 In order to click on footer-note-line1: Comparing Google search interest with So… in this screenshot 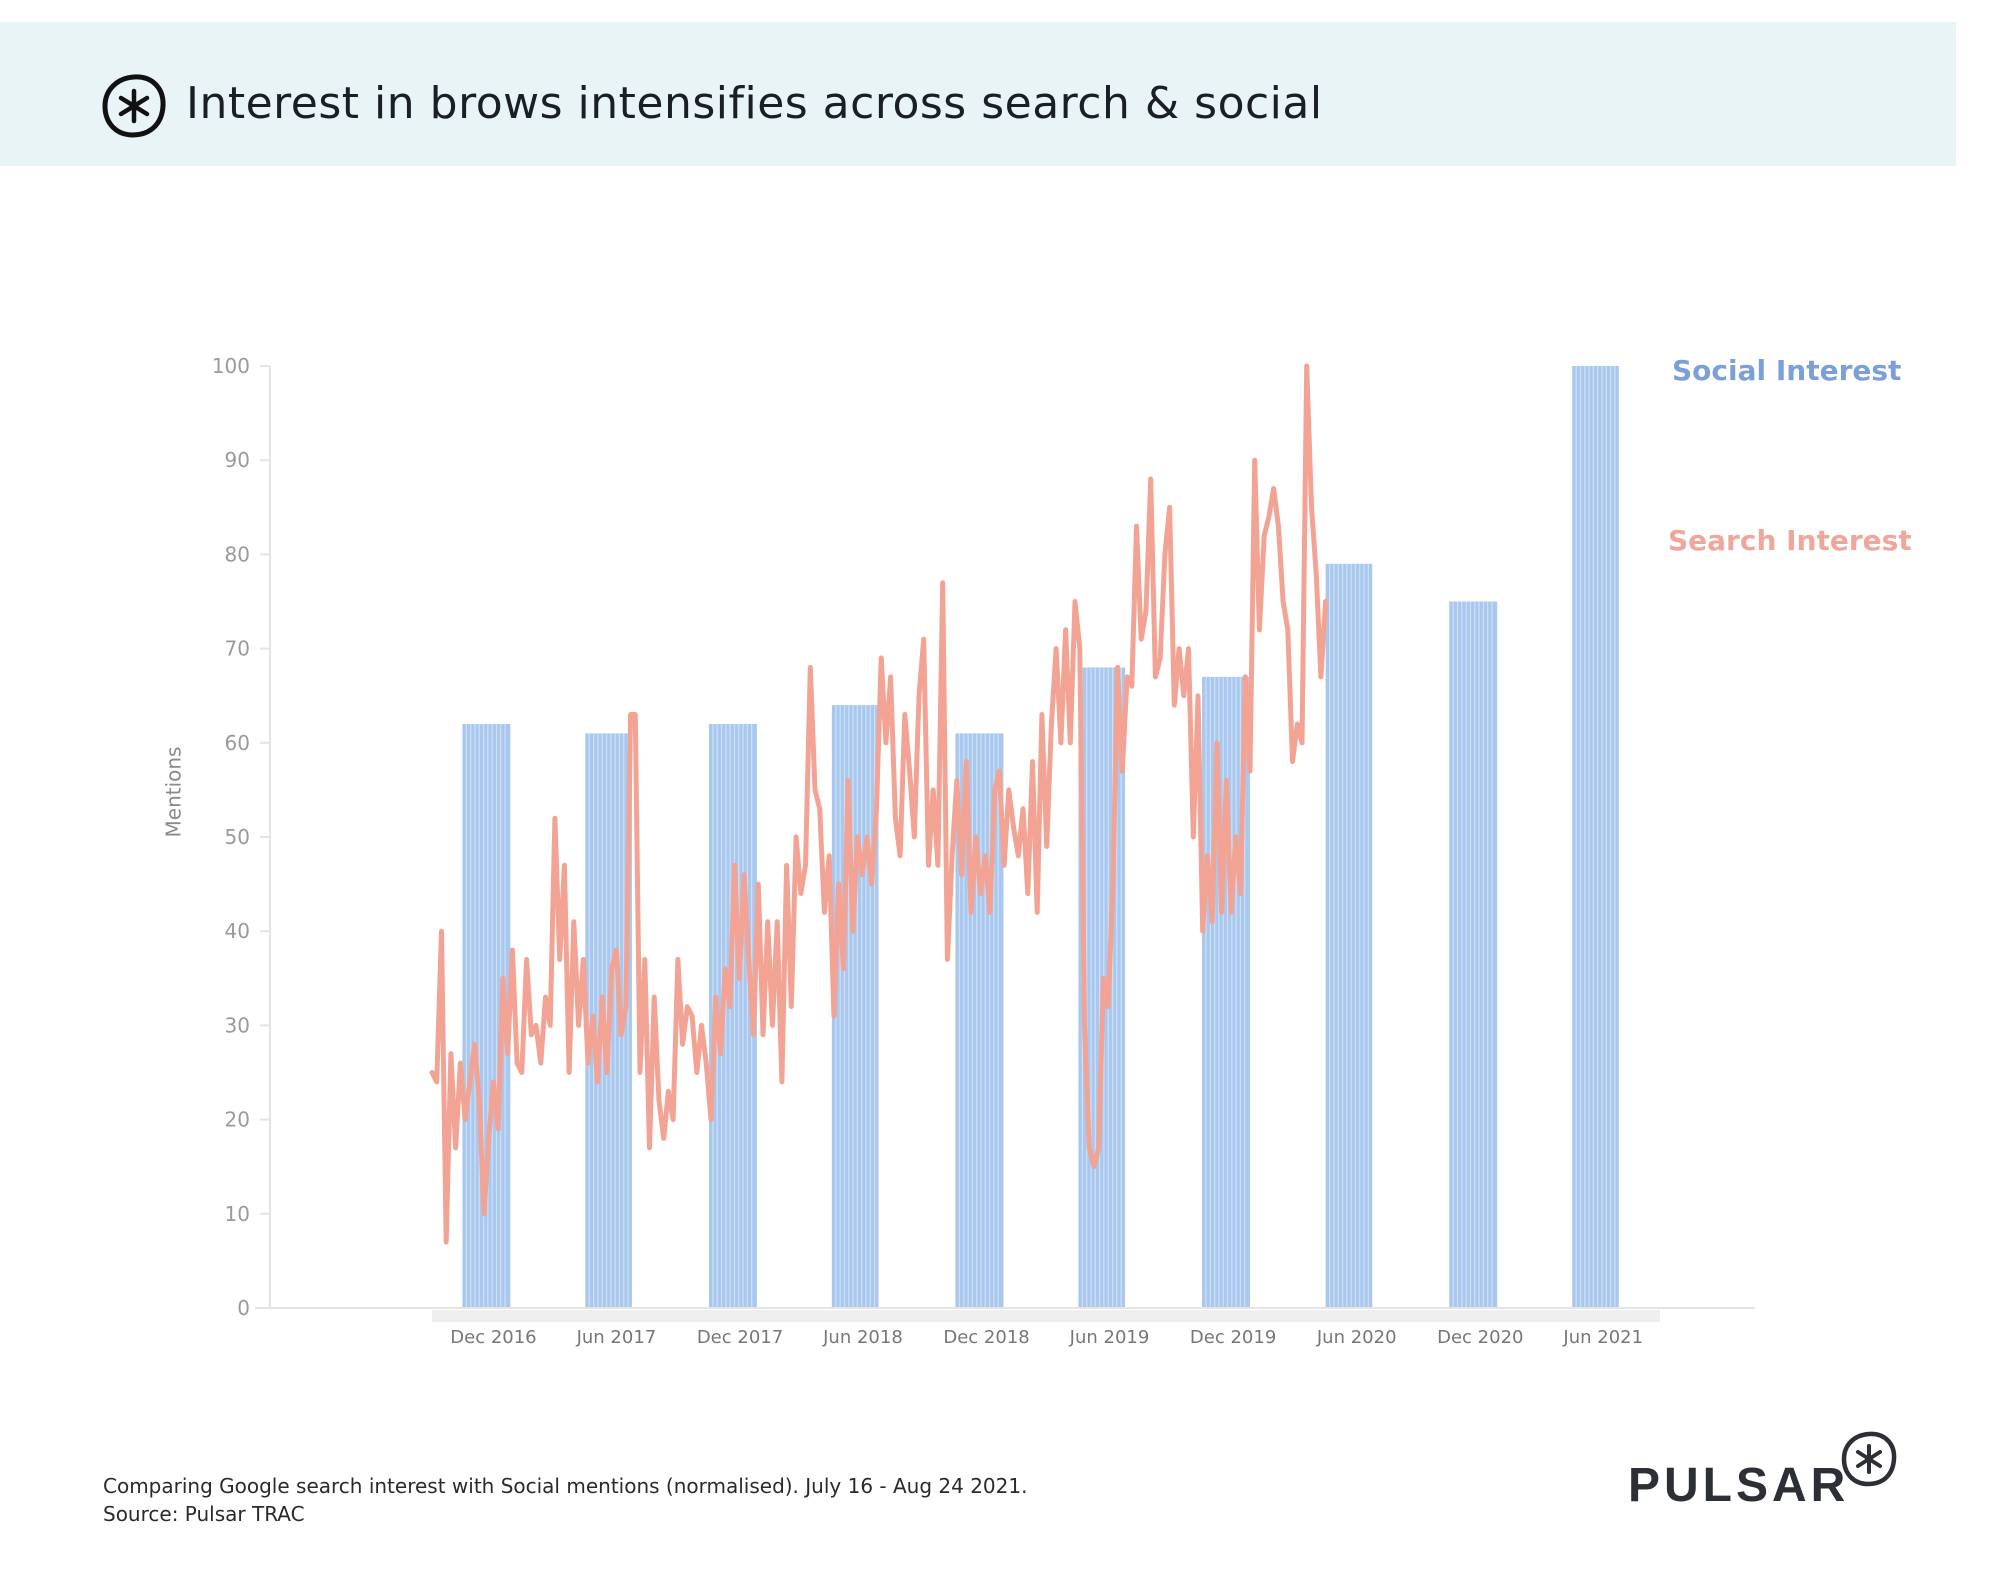, I will do `click(565, 1486)`.